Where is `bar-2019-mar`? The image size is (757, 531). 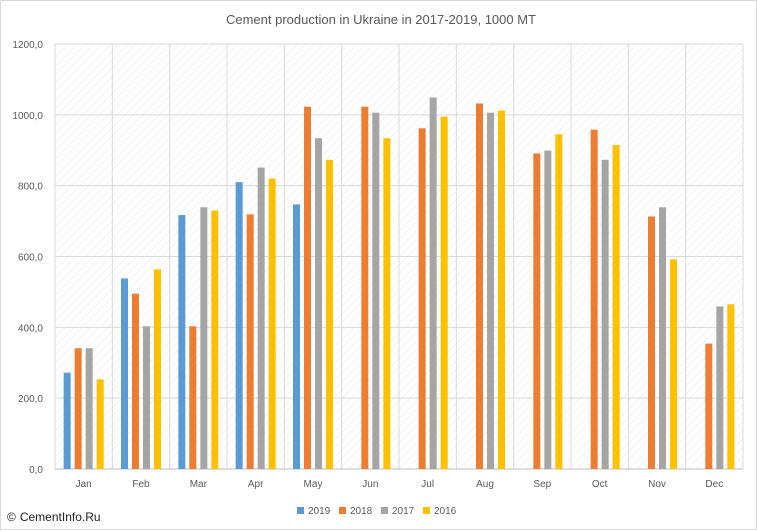 bar-2019-mar is located at coordinates (182, 342).